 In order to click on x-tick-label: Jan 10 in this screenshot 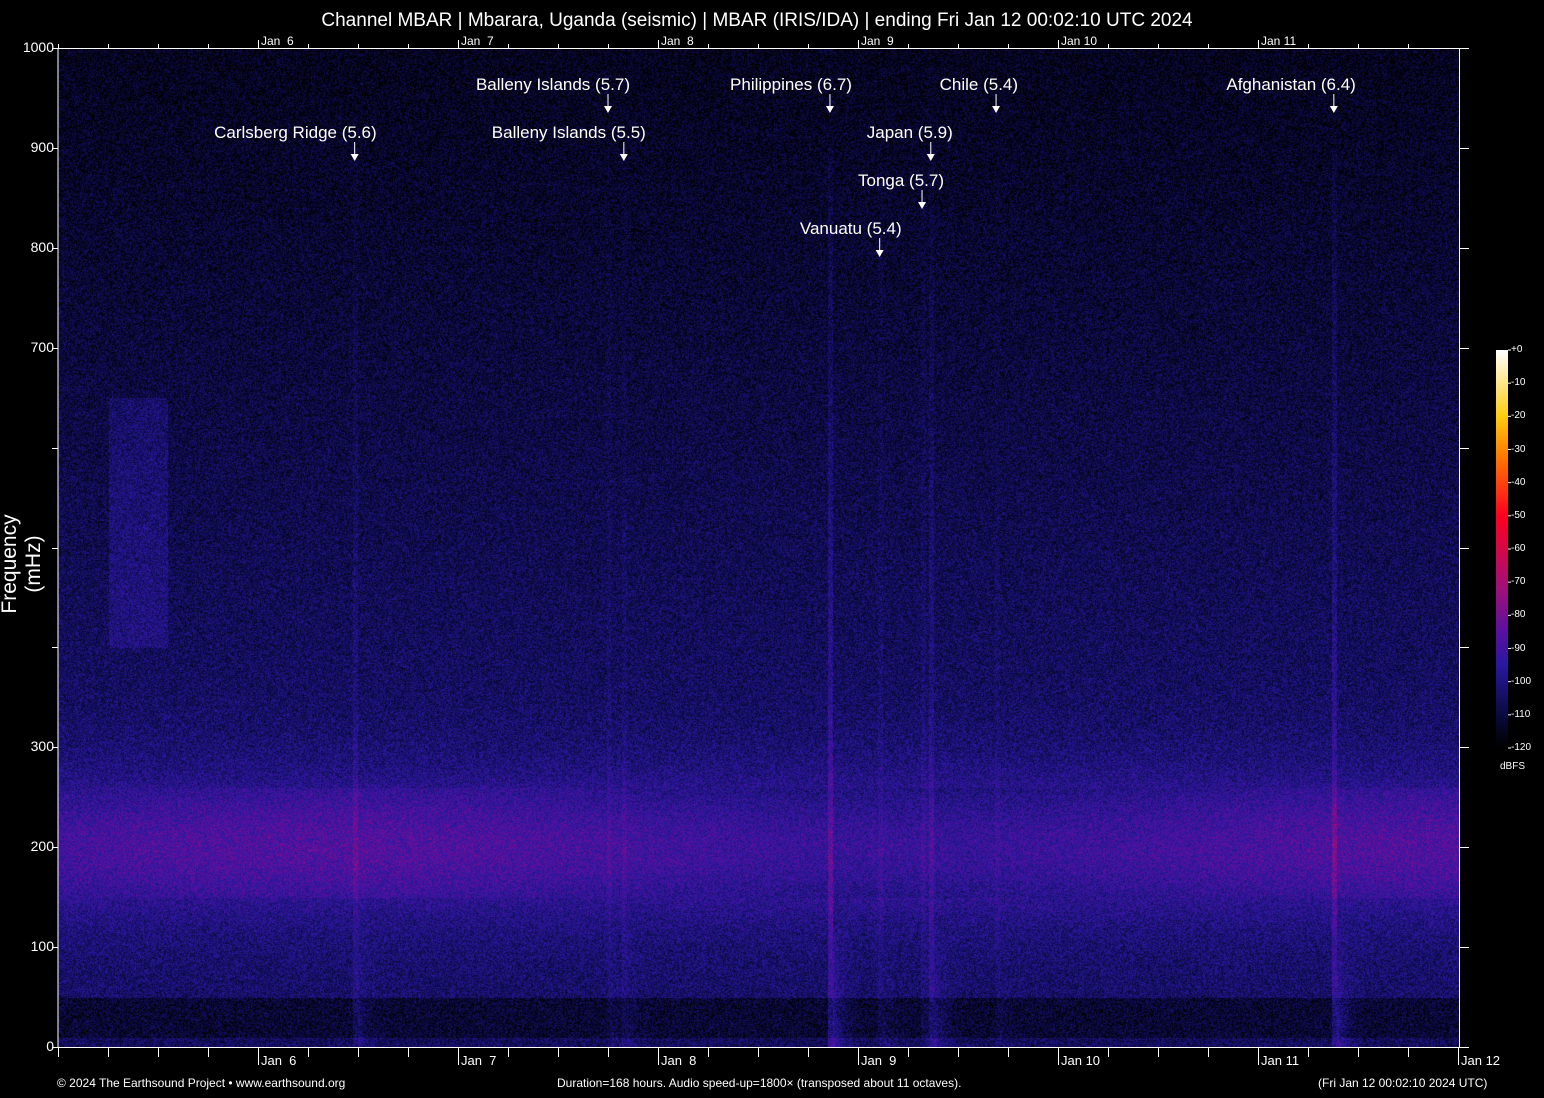, I will do `click(1080, 1060)`.